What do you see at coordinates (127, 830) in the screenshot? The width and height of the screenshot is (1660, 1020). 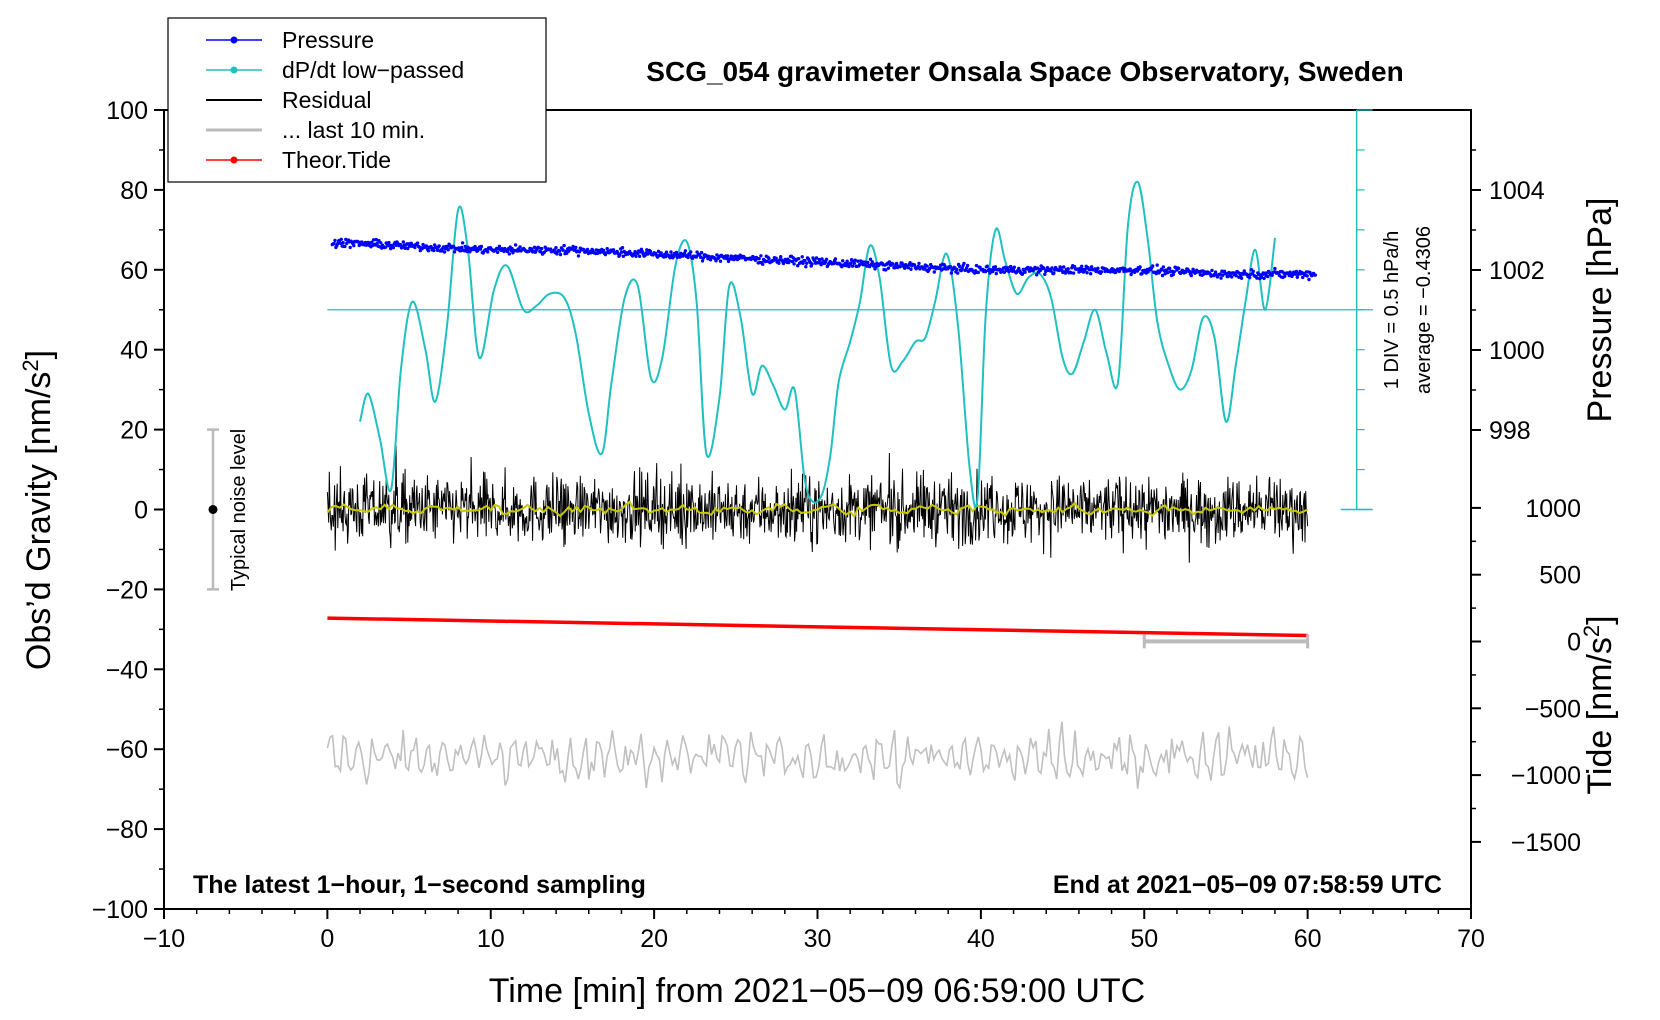 I see `y-tick-label: −80` at bounding box center [127, 830].